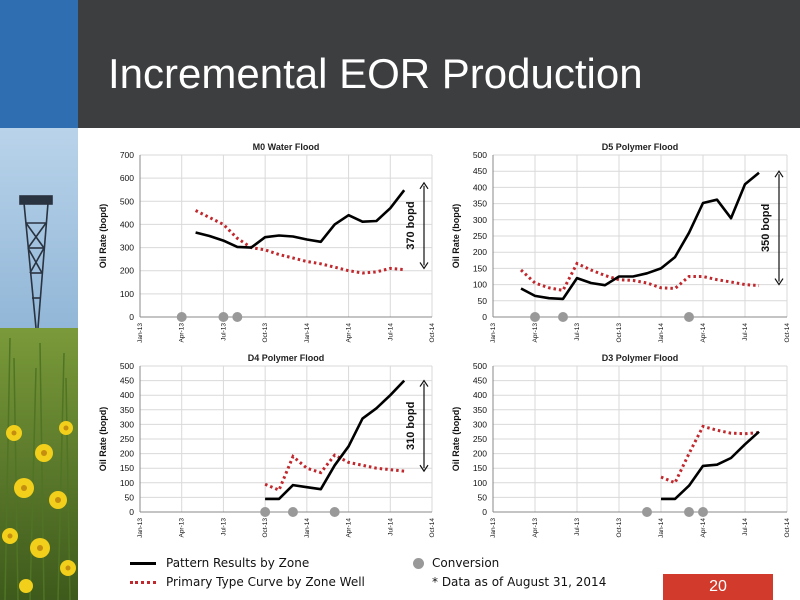  Describe the element at coordinates (39, 364) in the screenshot. I see `oil-rig-photo` at that location.